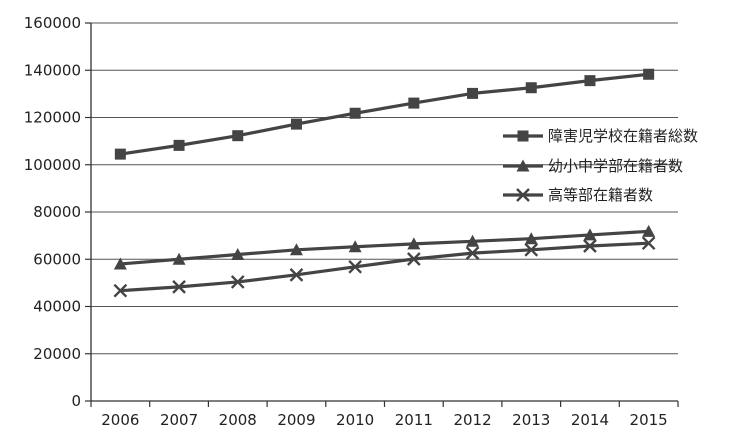 This screenshot has height=445, width=740. I want to click on legend-label: 高等部在籍者数, so click(600, 195).